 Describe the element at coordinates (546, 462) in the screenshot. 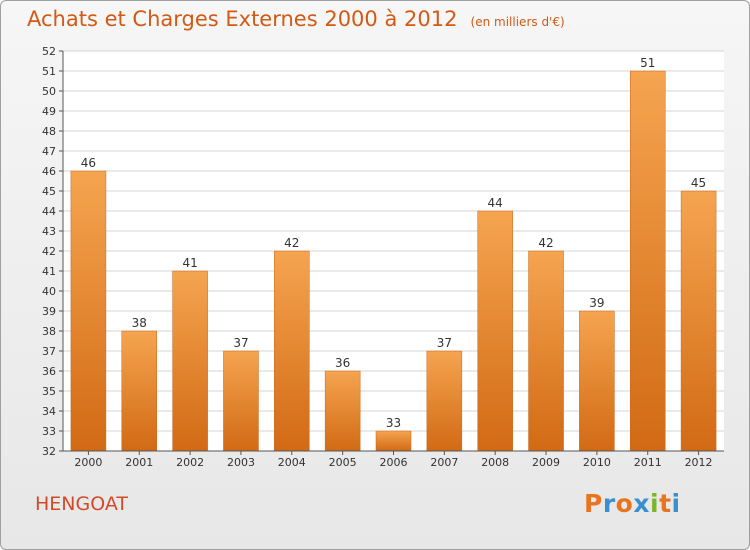

I see `x-tick-label: 2009` at that location.